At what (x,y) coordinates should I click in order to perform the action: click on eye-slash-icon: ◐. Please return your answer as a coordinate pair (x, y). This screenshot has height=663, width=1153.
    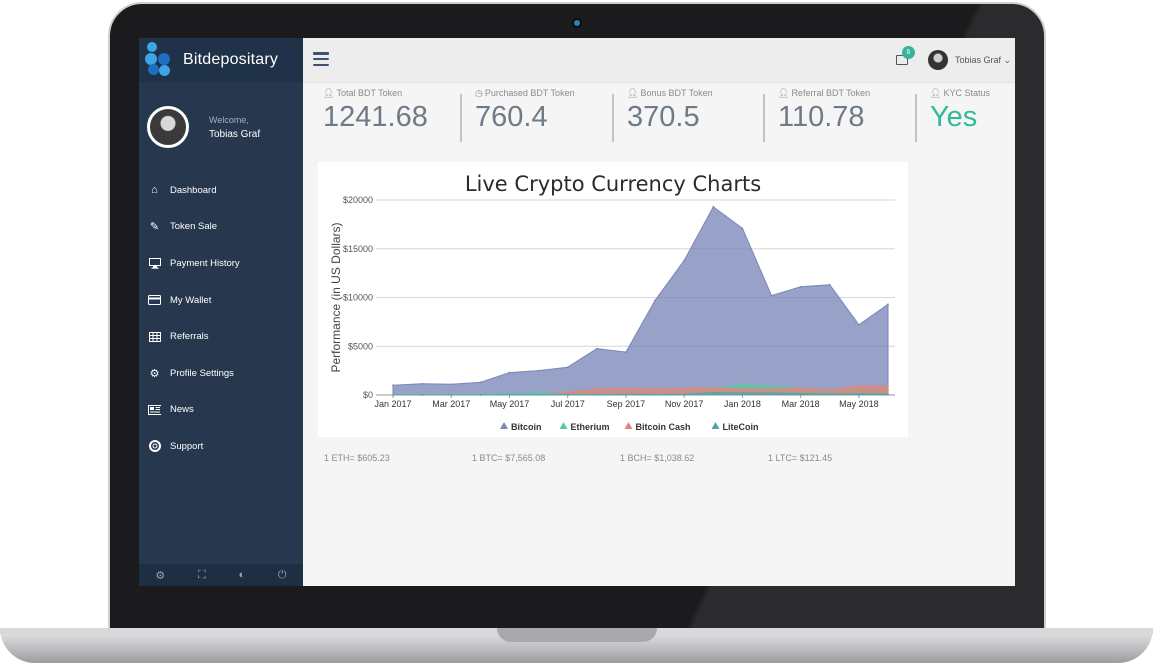
    Looking at the image, I should click on (242, 575).